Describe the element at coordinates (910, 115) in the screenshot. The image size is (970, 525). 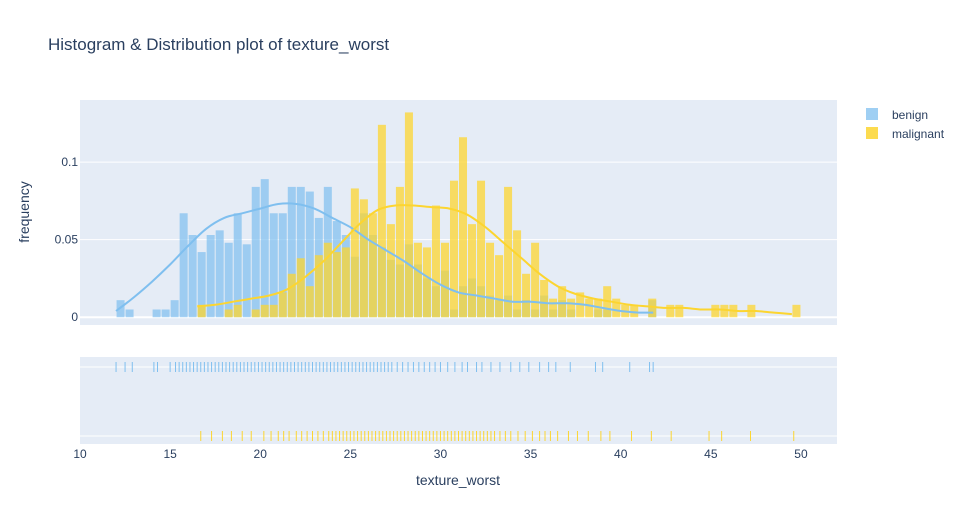
I see `legend-label-benign: benign` at that location.